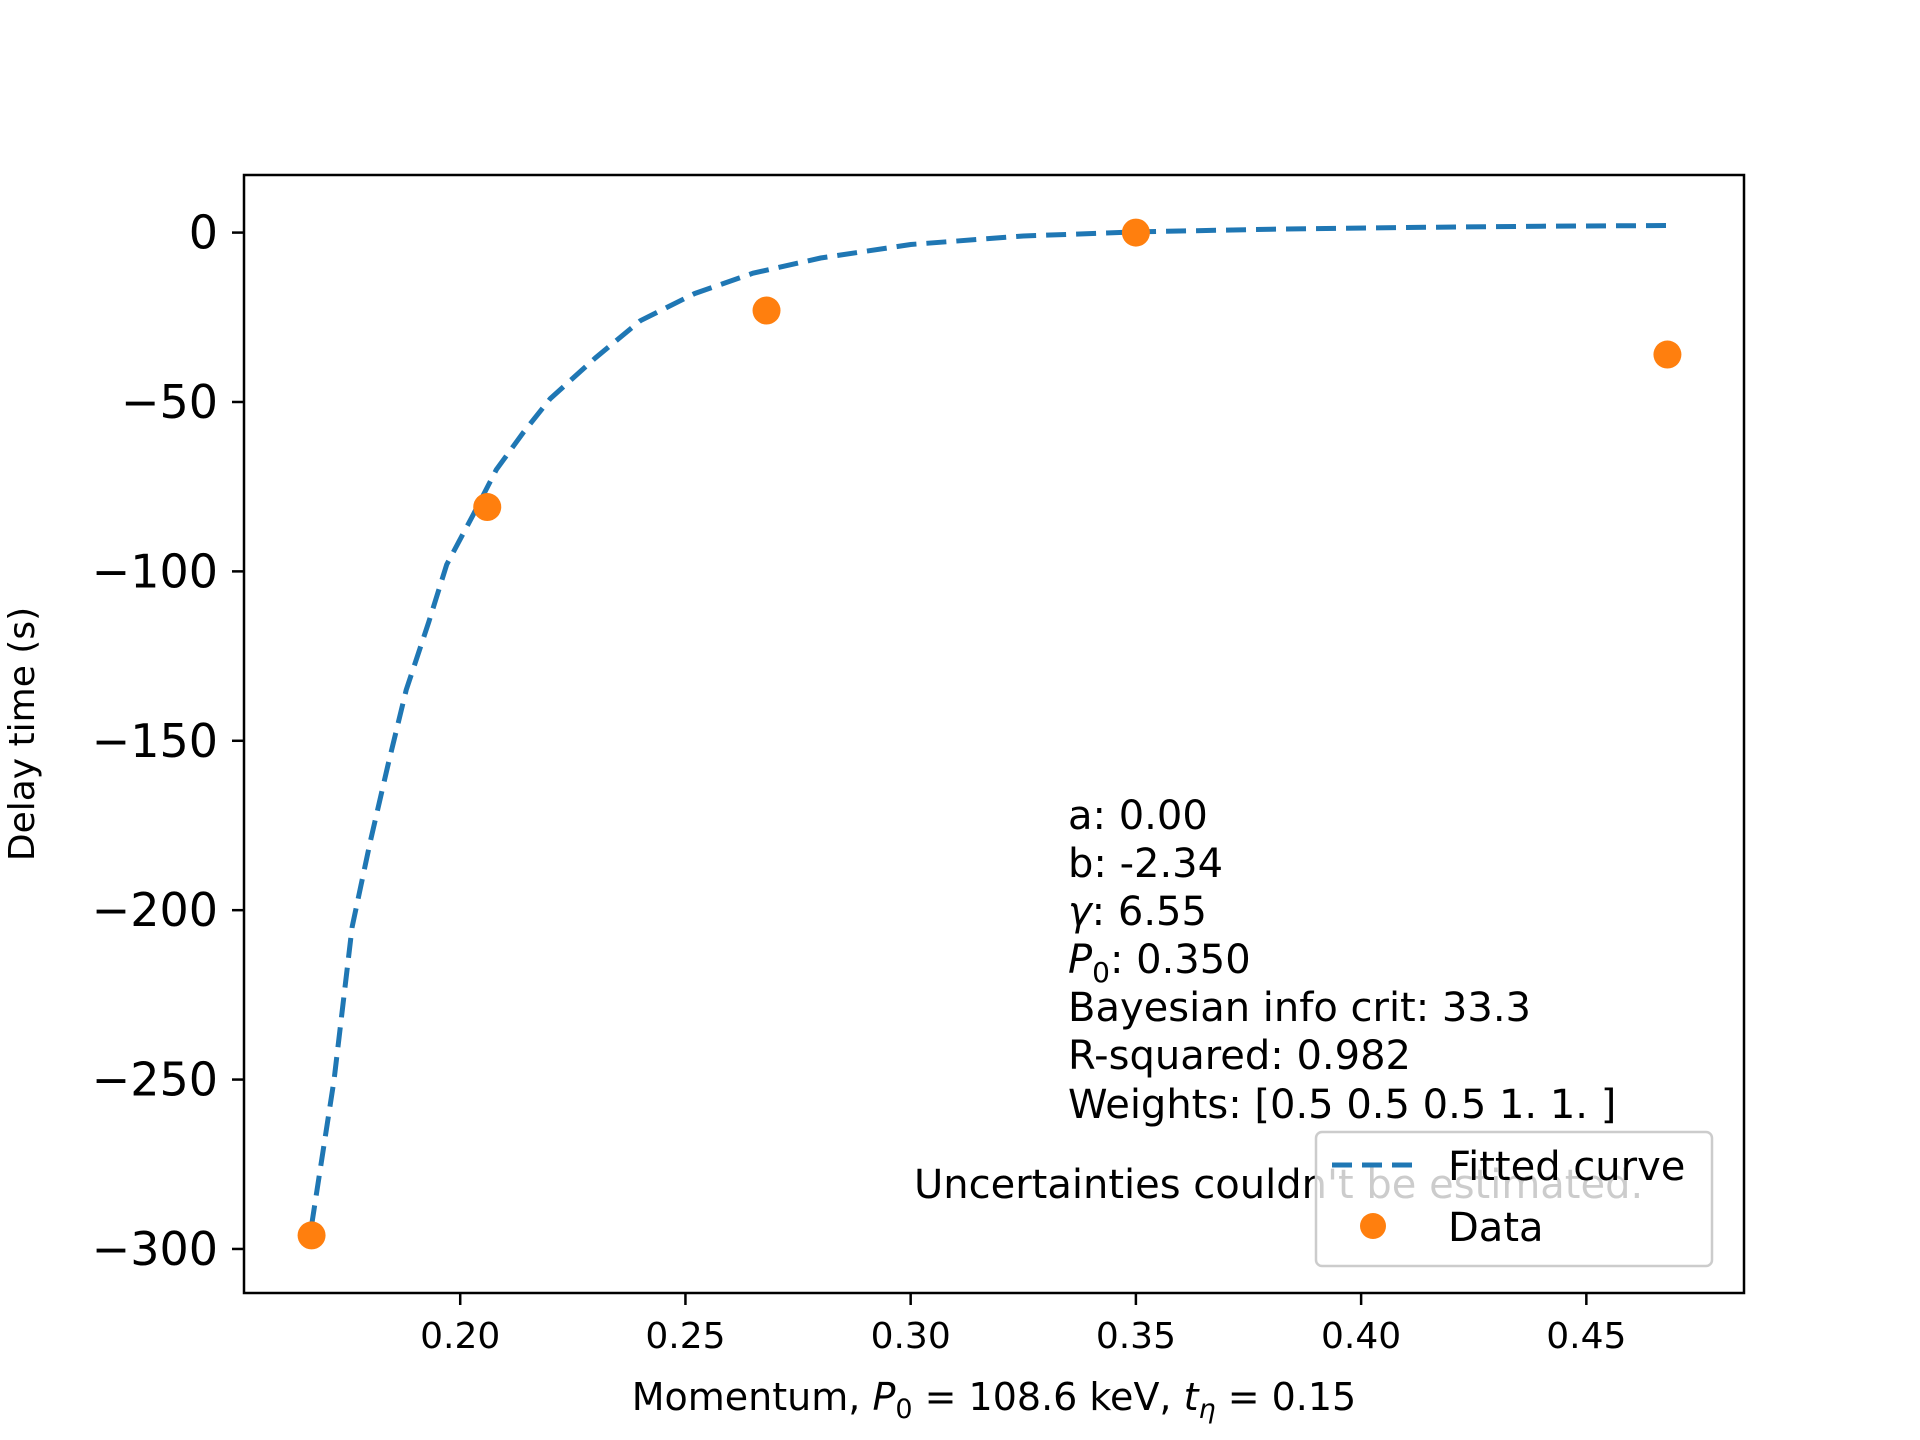  What do you see at coordinates (1136, 1336) in the screenshot?
I see `x-tick-label: 0.35` at bounding box center [1136, 1336].